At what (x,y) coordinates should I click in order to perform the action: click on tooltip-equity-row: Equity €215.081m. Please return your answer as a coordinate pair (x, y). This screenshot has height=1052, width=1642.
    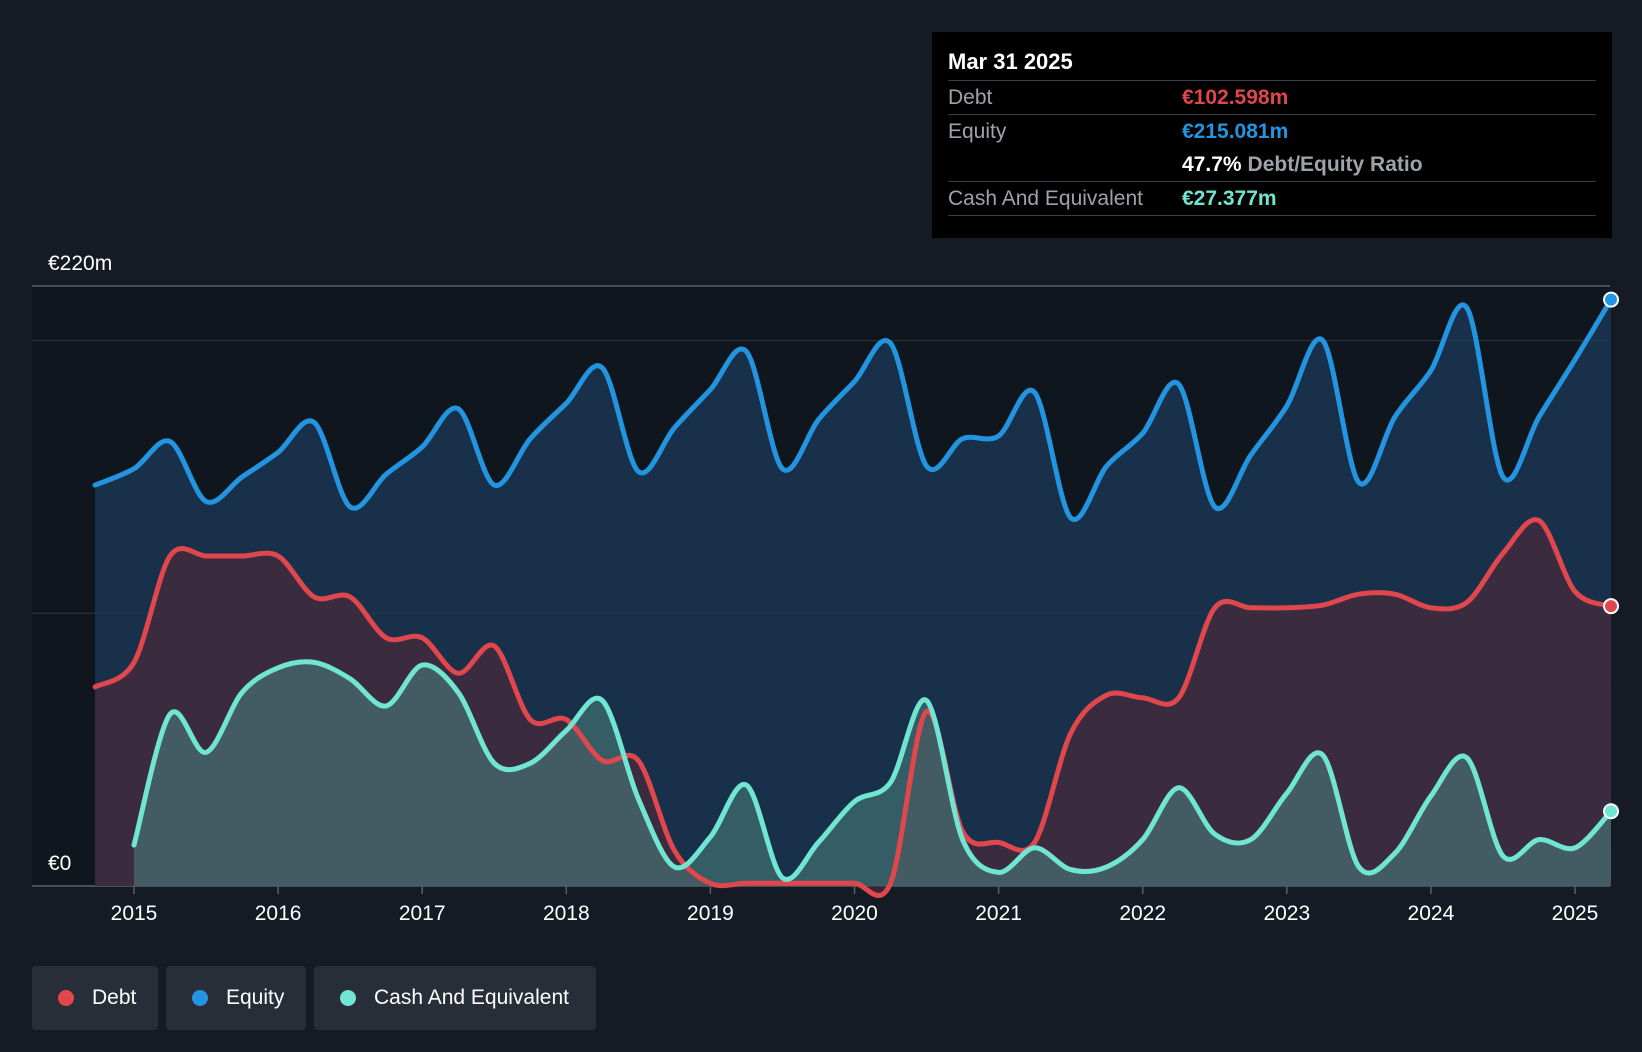
    Looking at the image, I should click on (1272, 131).